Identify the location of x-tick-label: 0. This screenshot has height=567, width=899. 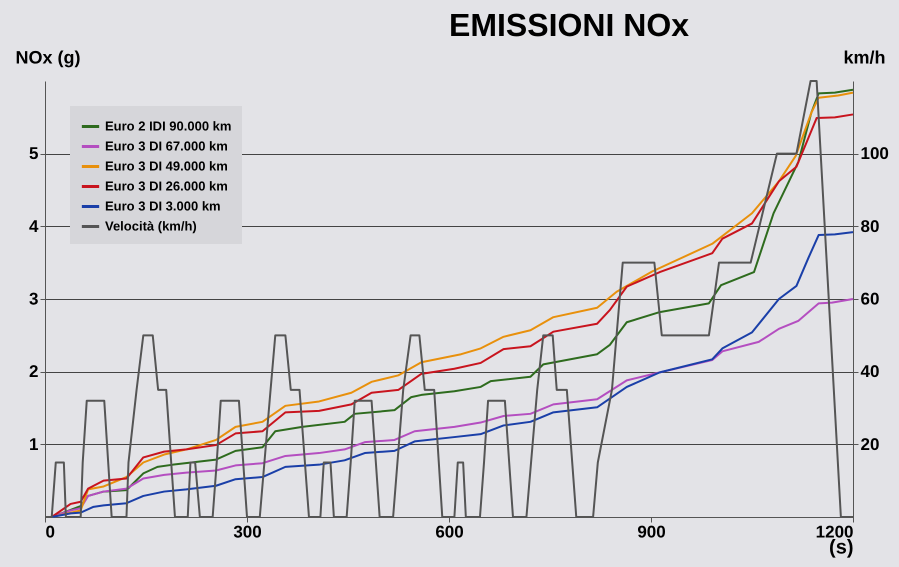
(50, 532).